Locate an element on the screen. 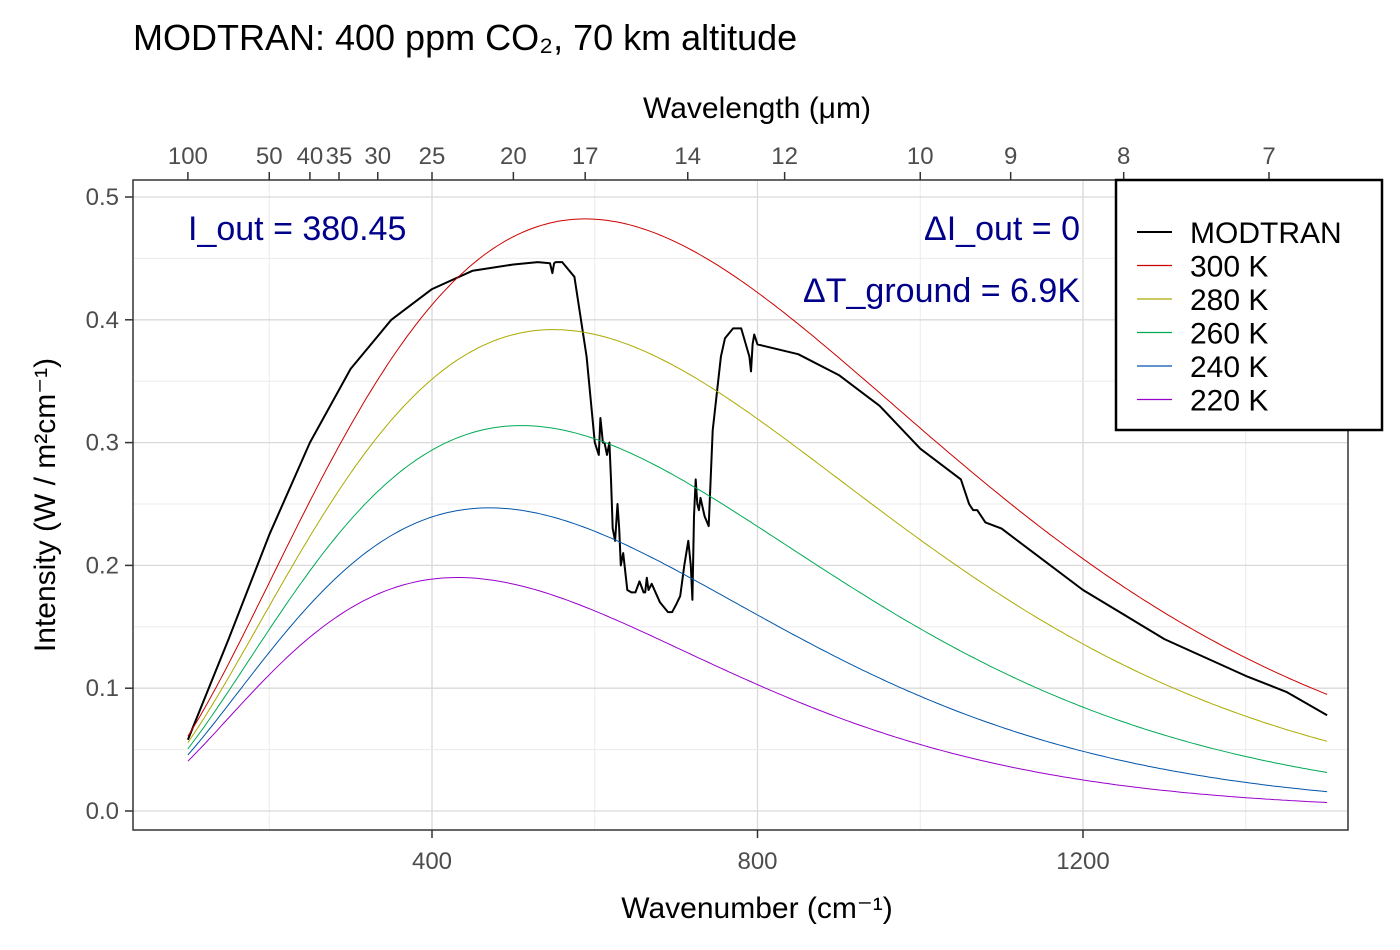  top-tick-label: 40 is located at coordinates (310, 156).